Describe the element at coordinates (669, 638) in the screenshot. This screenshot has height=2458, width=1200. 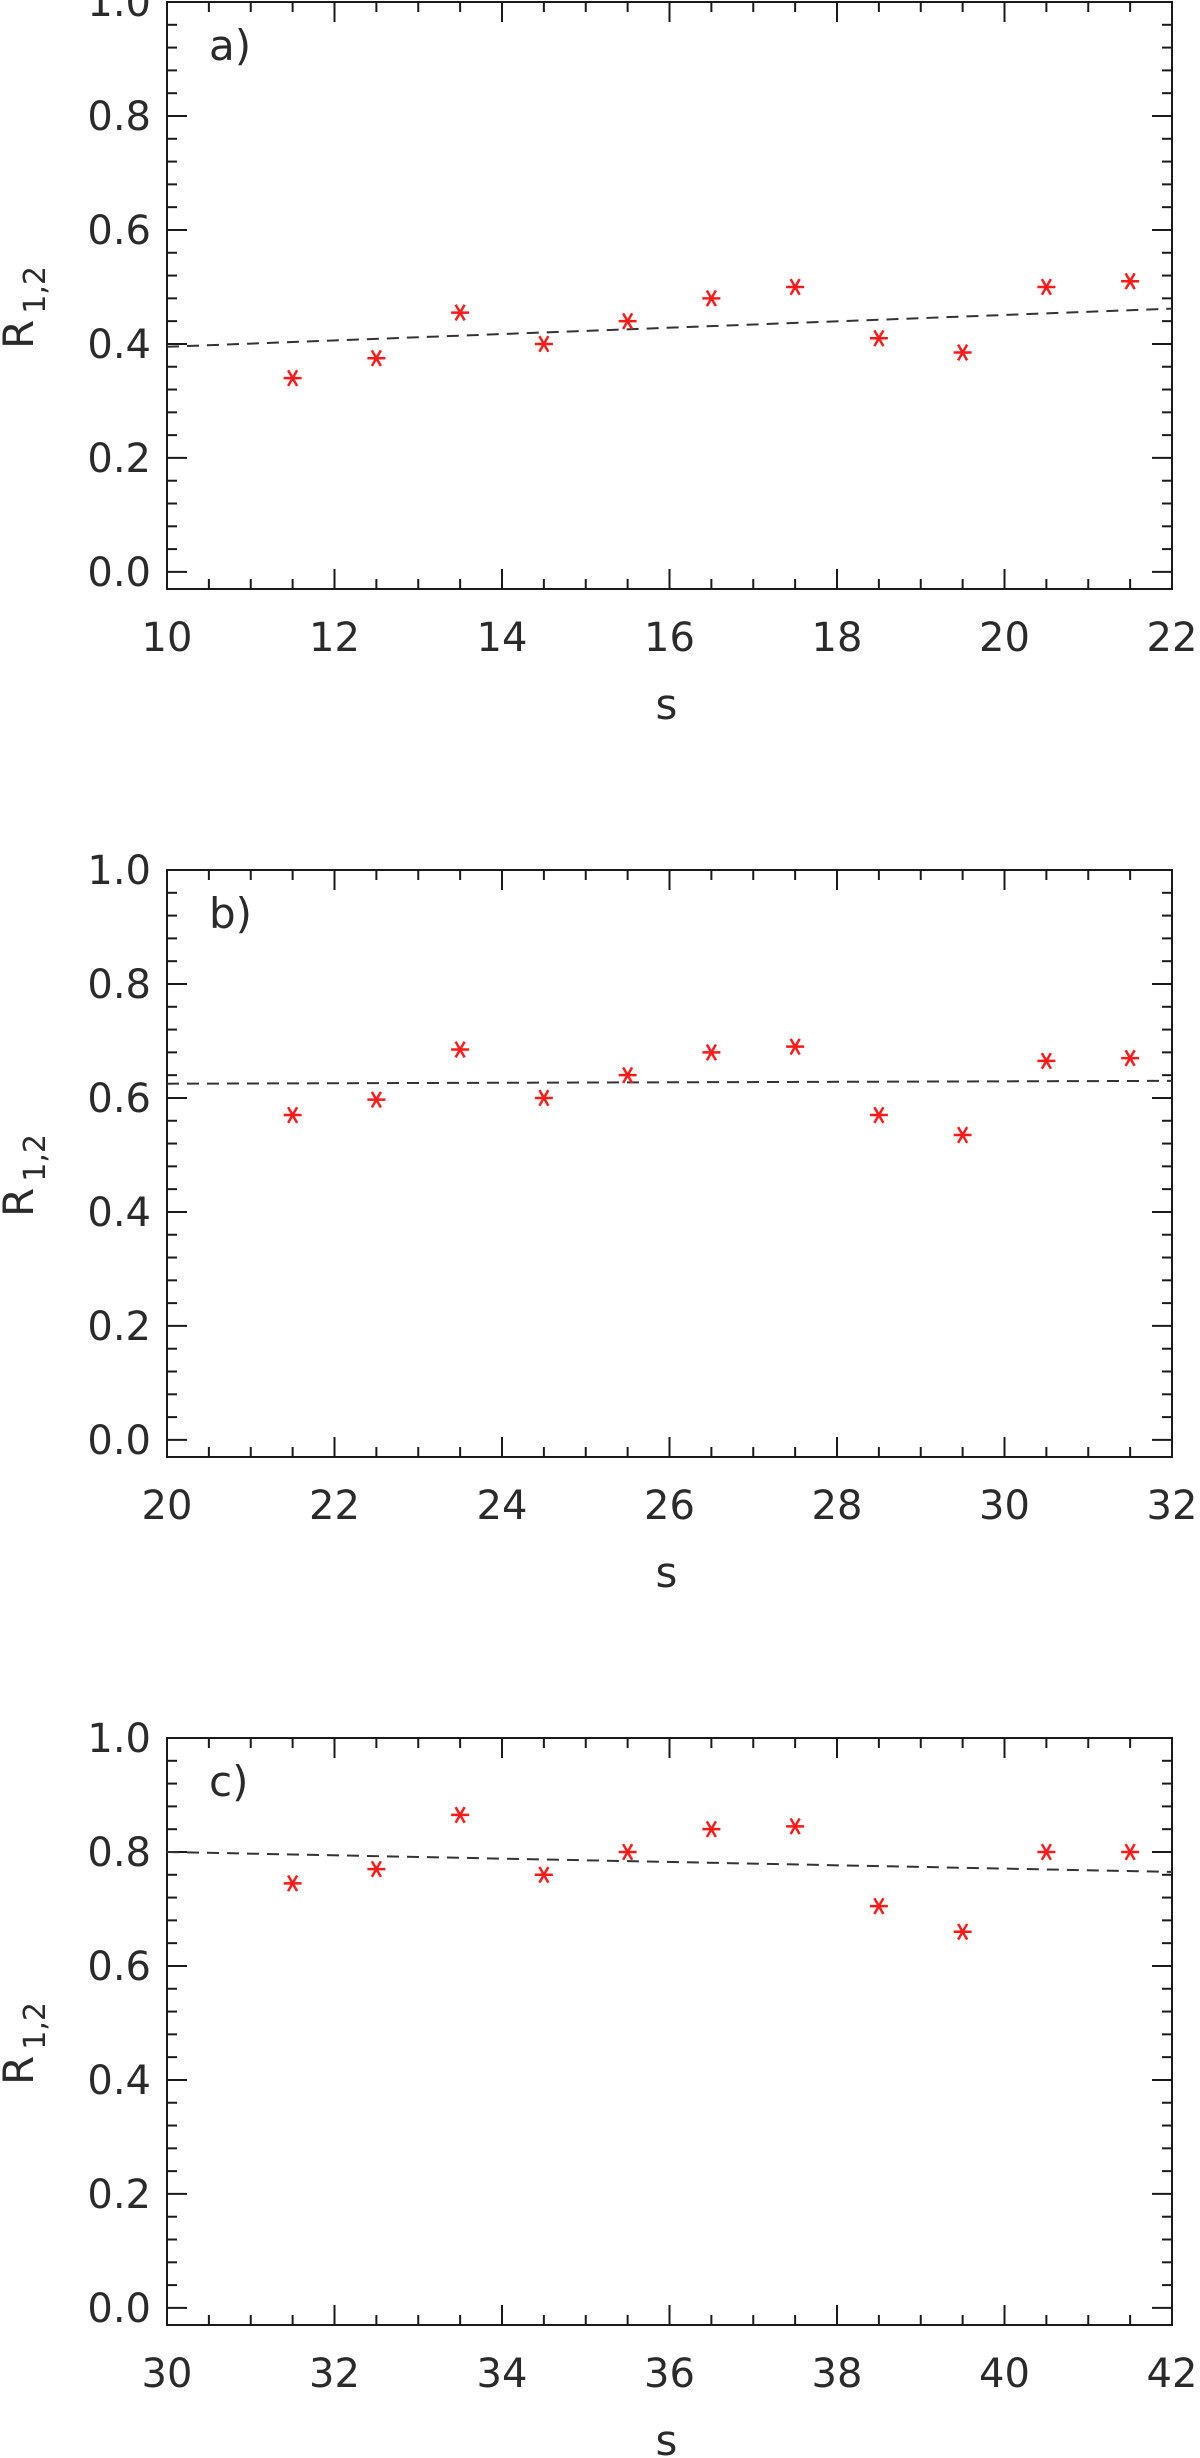
I see `x-tick-label: 16` at that location.